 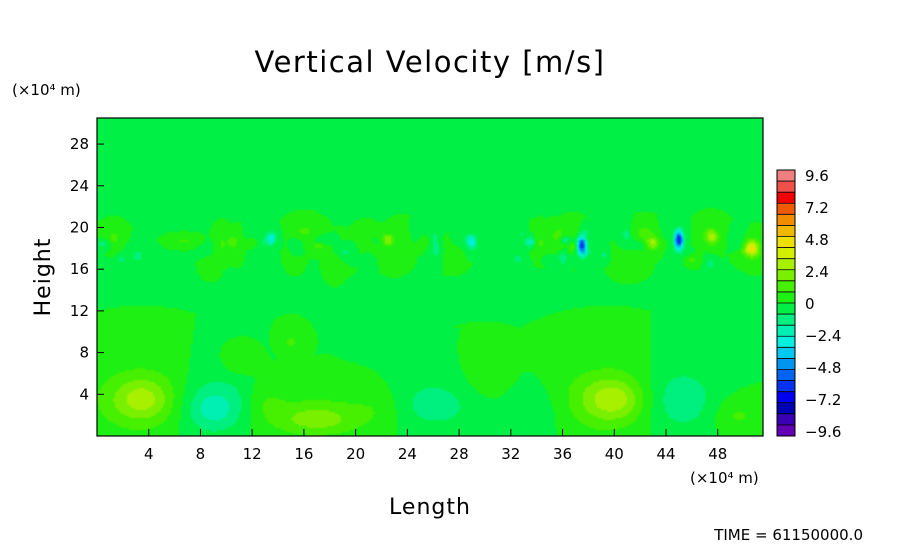 I want to click on y-axis-label: Height, so click(x=43, y=277).